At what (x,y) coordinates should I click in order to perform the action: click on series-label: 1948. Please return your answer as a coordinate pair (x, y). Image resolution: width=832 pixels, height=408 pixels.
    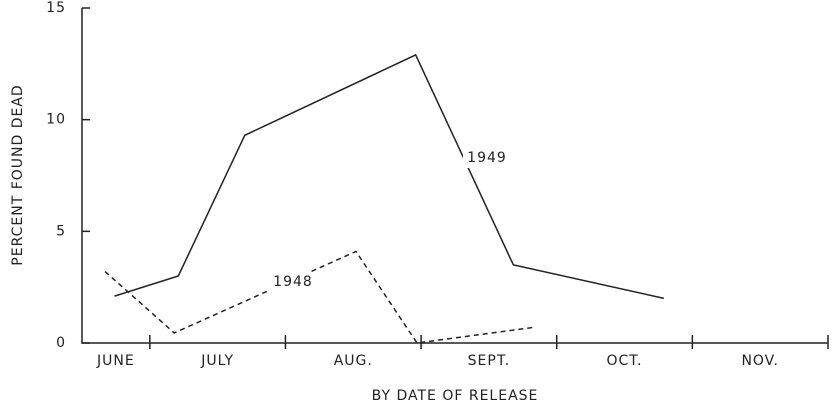
    Looking at the image, I should click on (293, 282).